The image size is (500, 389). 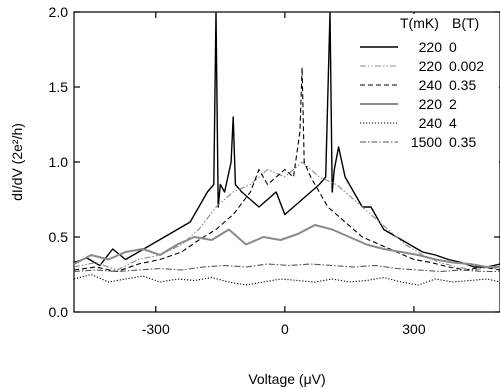 I want to click on legend-field: 2, so click(x=453, y=104).